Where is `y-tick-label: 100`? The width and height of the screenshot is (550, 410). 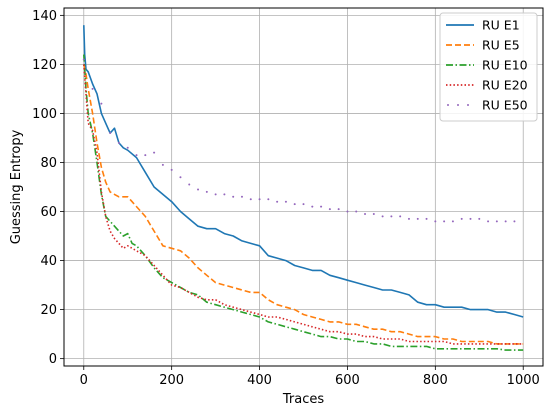 y-tick-label: 100 is located at coordinates (44, 114).